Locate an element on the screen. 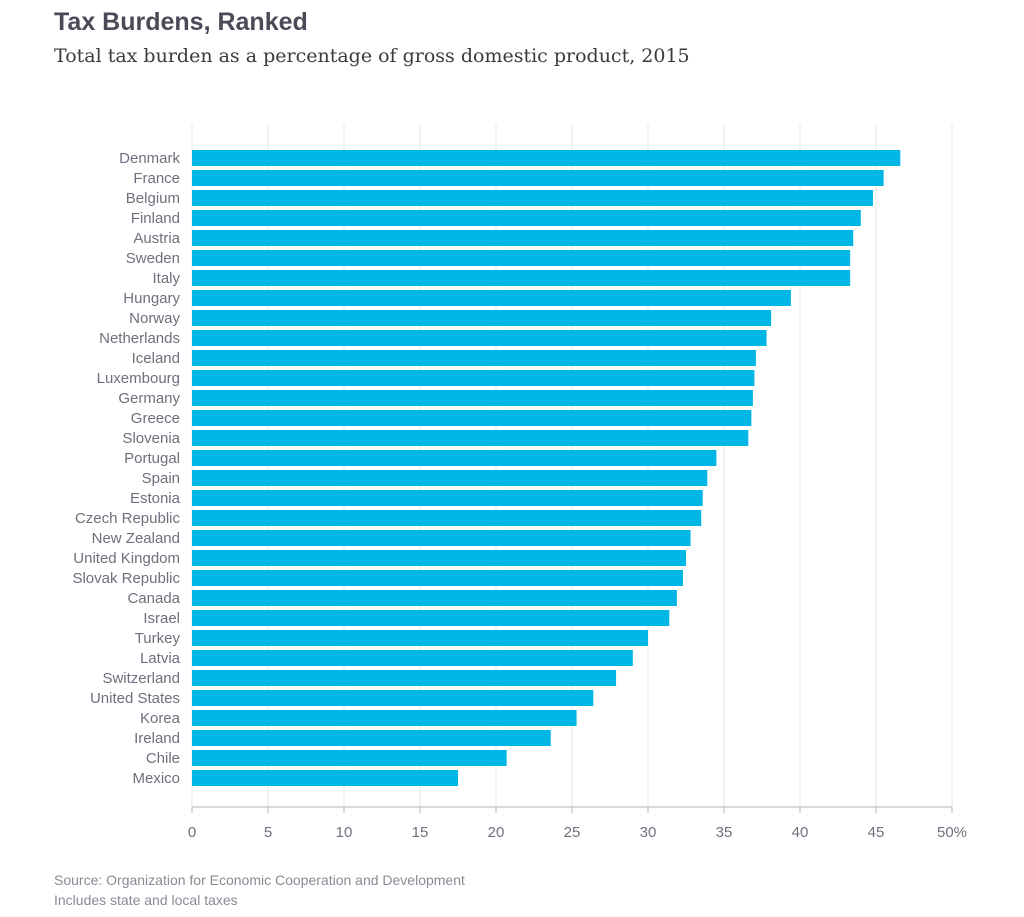  category-label: Israel is located at coordinates (161, 618).